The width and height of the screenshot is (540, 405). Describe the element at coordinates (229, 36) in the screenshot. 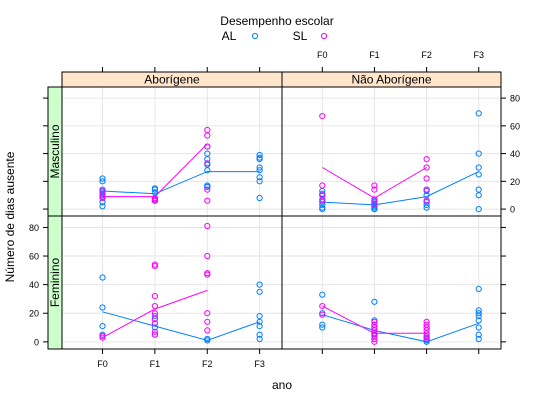

I see `legend-label-al: AL` at that location.